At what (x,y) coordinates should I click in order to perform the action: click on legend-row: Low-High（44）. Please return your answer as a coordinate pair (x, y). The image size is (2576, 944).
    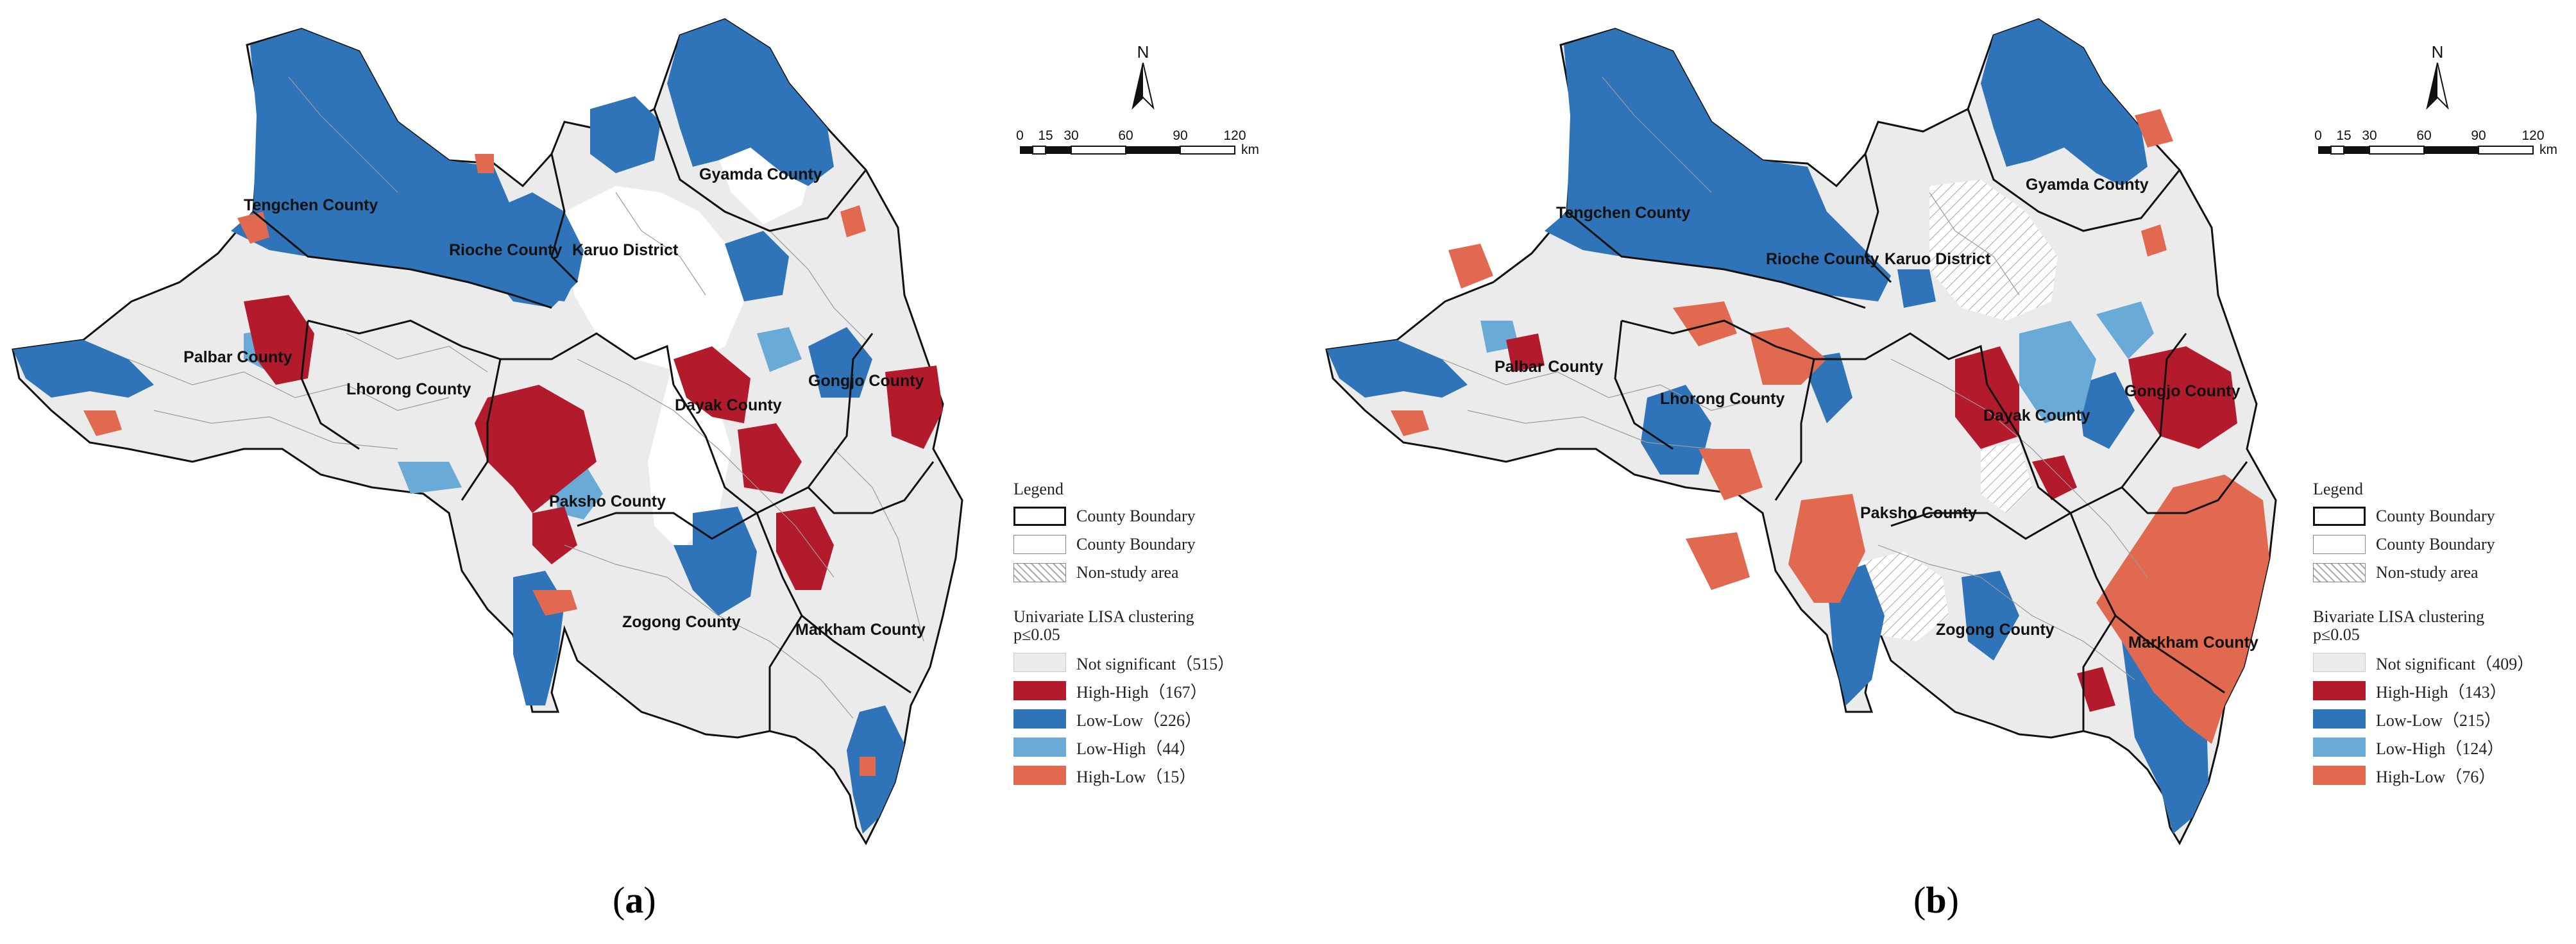
    Looking at the image, I should click on (1104, 747).